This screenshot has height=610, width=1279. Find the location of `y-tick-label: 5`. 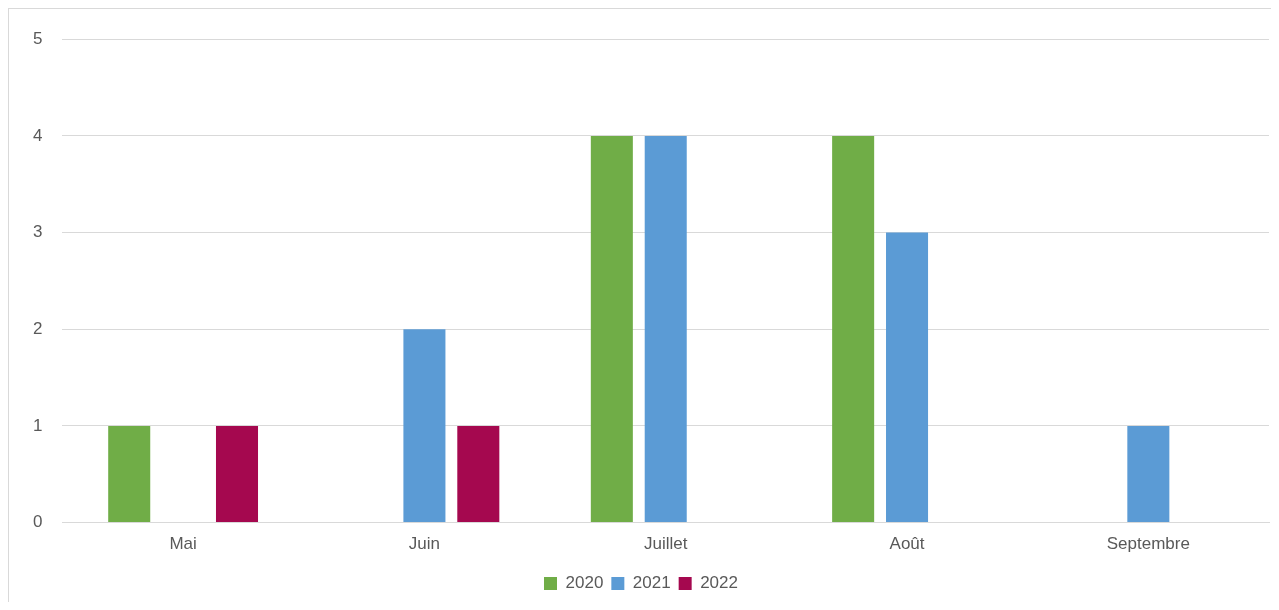

y-tick-label: 5 is located at coordinates (37, 38).